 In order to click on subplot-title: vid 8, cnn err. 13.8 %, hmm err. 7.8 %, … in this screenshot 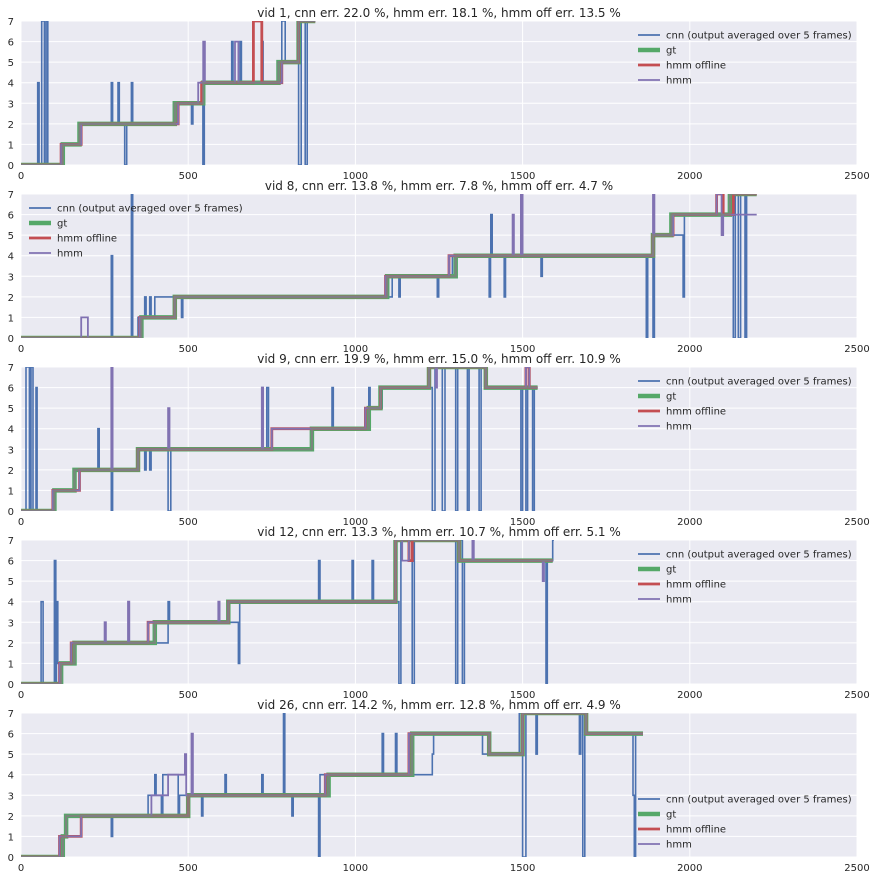, I will do `click(439, 186)`.